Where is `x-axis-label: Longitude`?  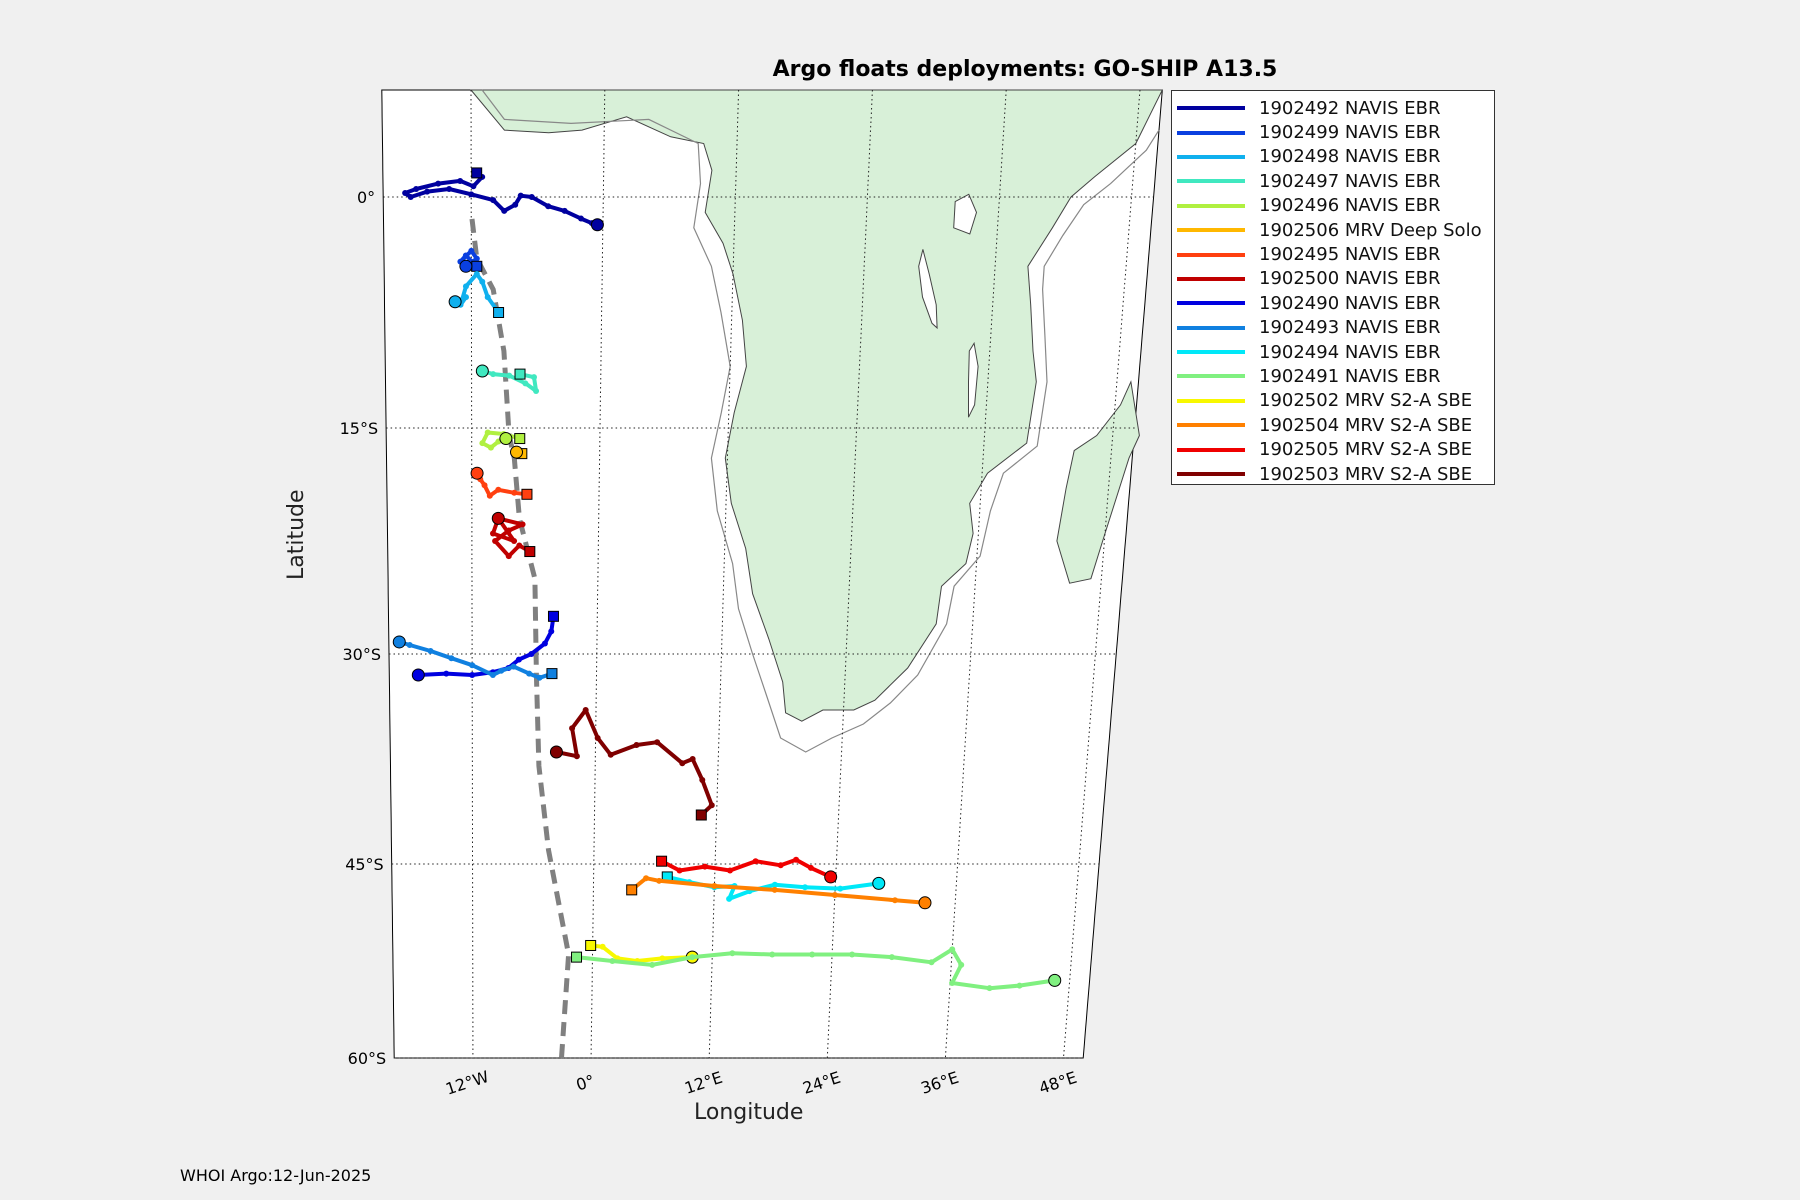
x-axis-label: Longitude is located at coordinates (749, 1112).